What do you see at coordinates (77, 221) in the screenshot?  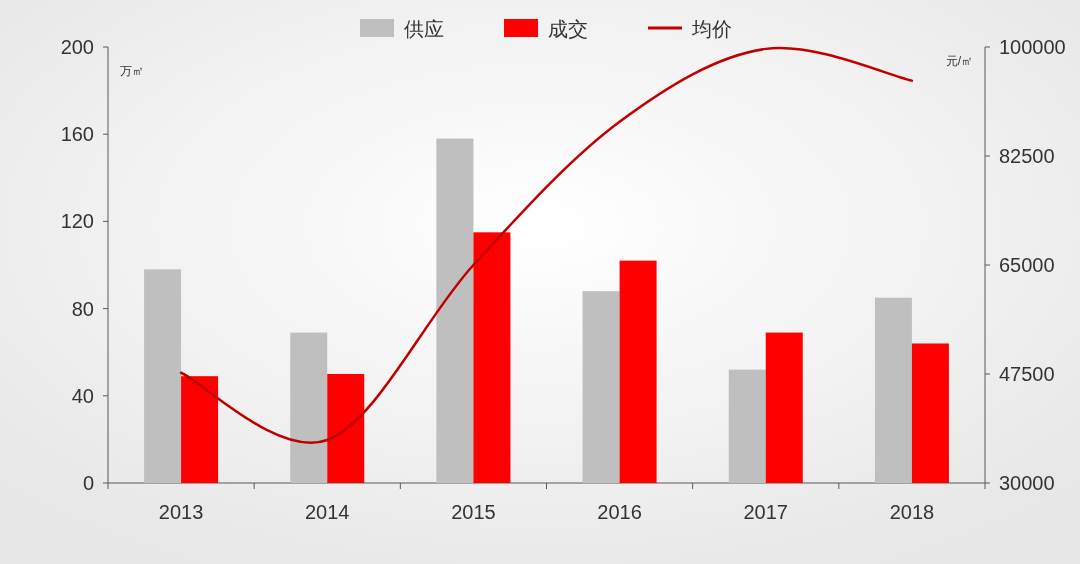 I see `y-tick-label: 120` at bounding box center [77, 221].